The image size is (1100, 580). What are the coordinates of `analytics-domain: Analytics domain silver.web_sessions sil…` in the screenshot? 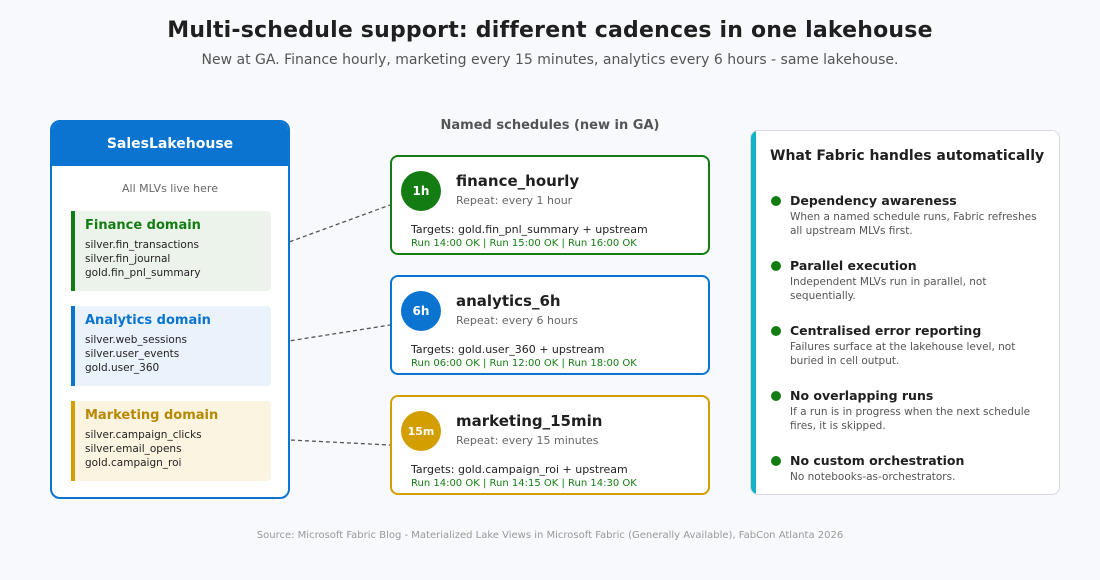 It's located at (171, 346).